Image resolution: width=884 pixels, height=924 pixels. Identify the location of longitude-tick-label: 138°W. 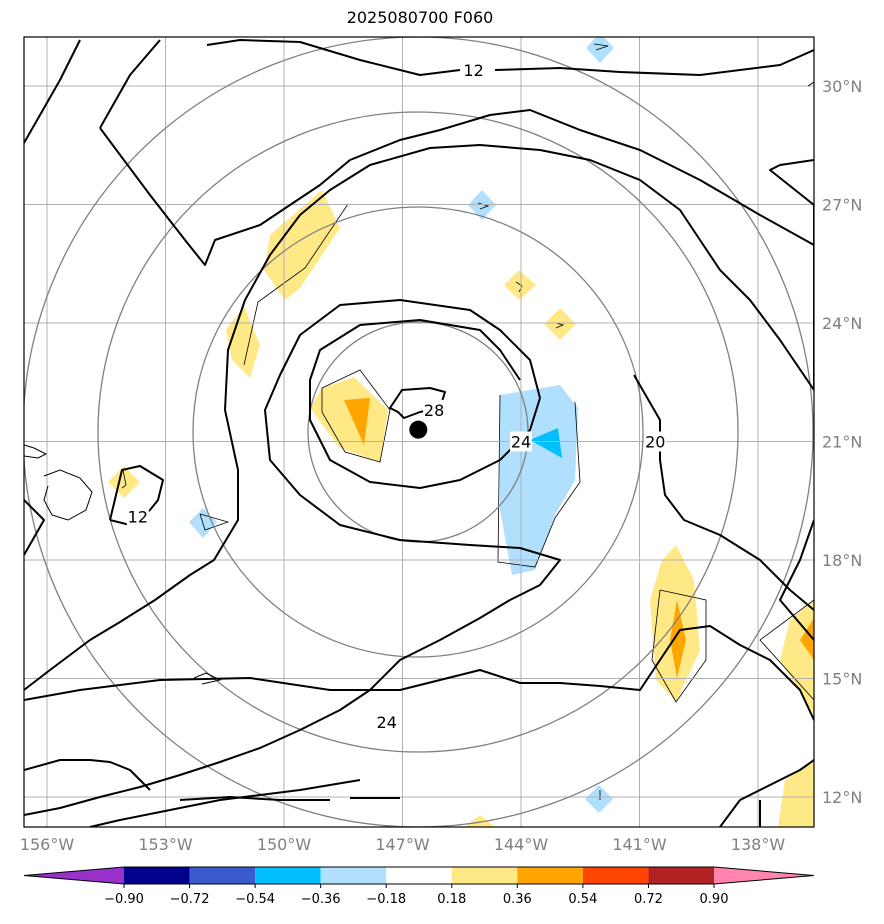
(758, 844).